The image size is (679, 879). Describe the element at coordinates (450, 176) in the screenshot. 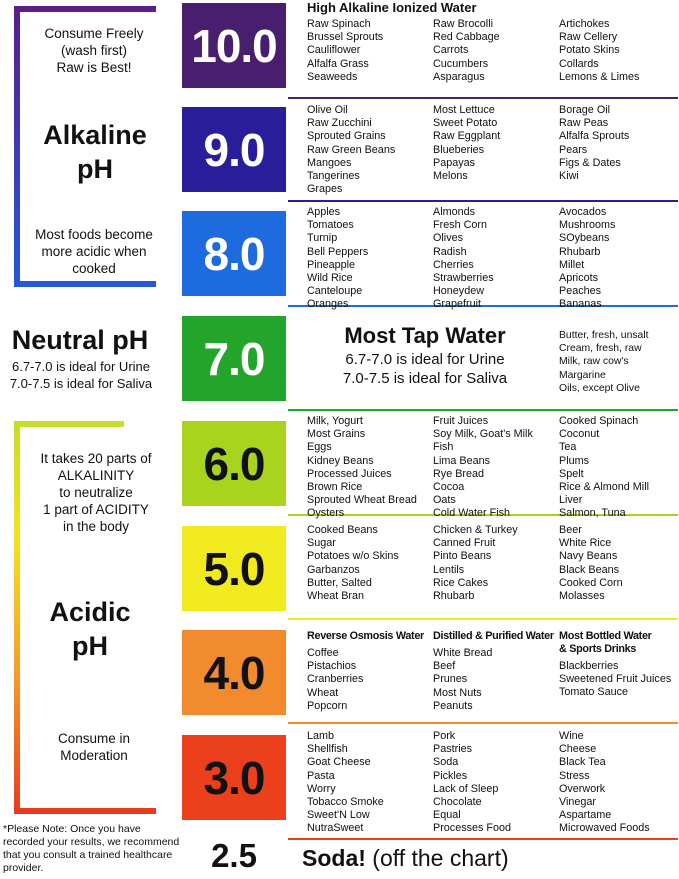

I see `list-item: Melons` at that location.